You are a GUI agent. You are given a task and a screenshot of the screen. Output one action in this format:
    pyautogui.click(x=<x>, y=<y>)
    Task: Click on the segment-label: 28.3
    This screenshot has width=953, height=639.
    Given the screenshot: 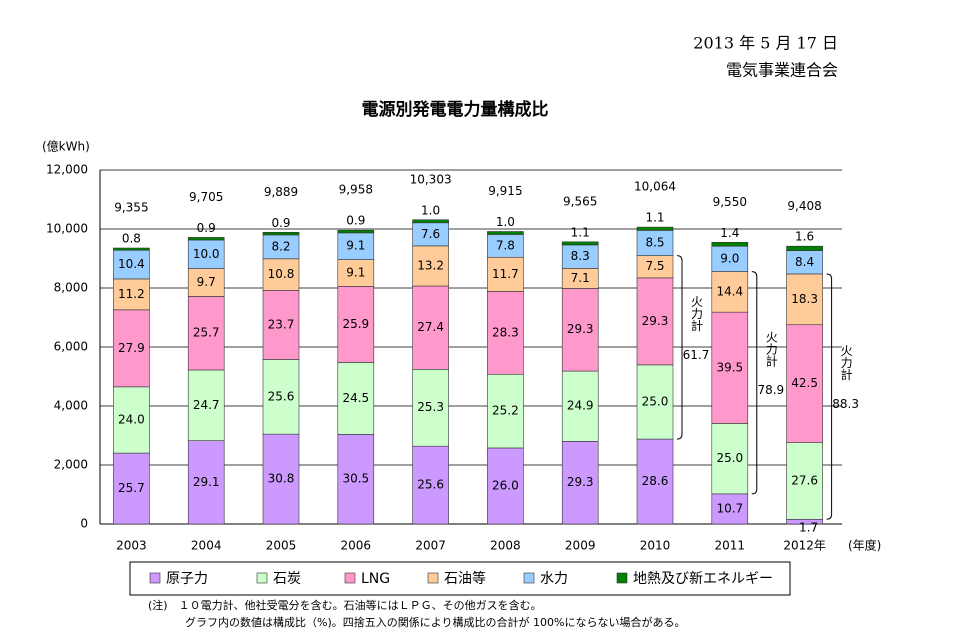 What is the action you would take?
    pyautogui.click(x=505, y=332)
    